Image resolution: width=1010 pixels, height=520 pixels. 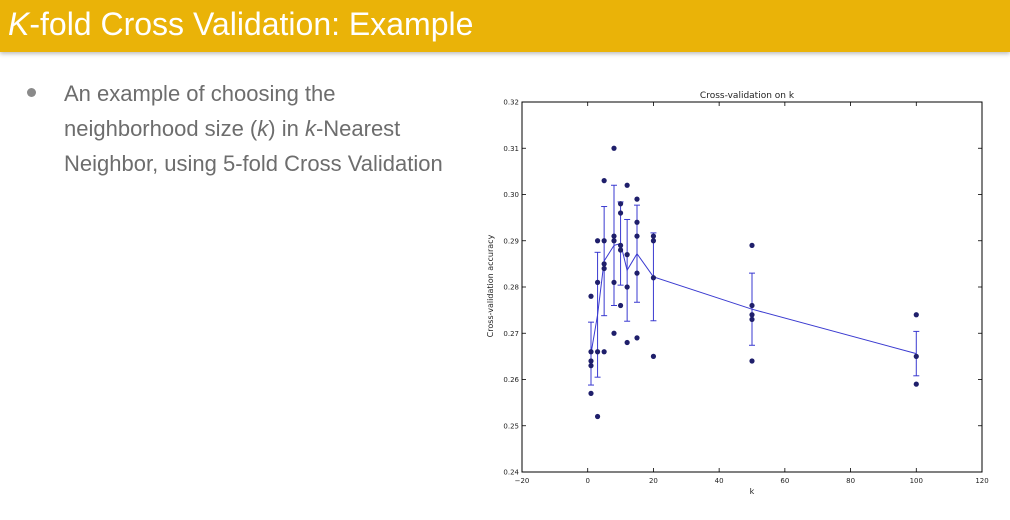 I want to click on x-tick-label: 100, so click(x=916, y=481).